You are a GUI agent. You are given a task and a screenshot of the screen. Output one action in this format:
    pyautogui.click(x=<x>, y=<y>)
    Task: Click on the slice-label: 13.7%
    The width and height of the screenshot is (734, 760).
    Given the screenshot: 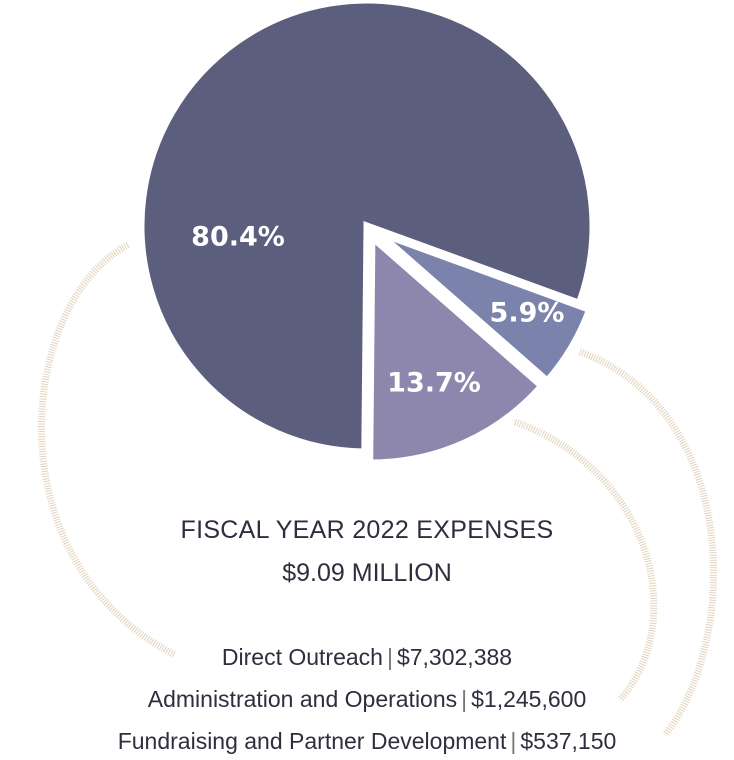 What is the action you would take?
    pyautogui.click(x=434, y=383)
    